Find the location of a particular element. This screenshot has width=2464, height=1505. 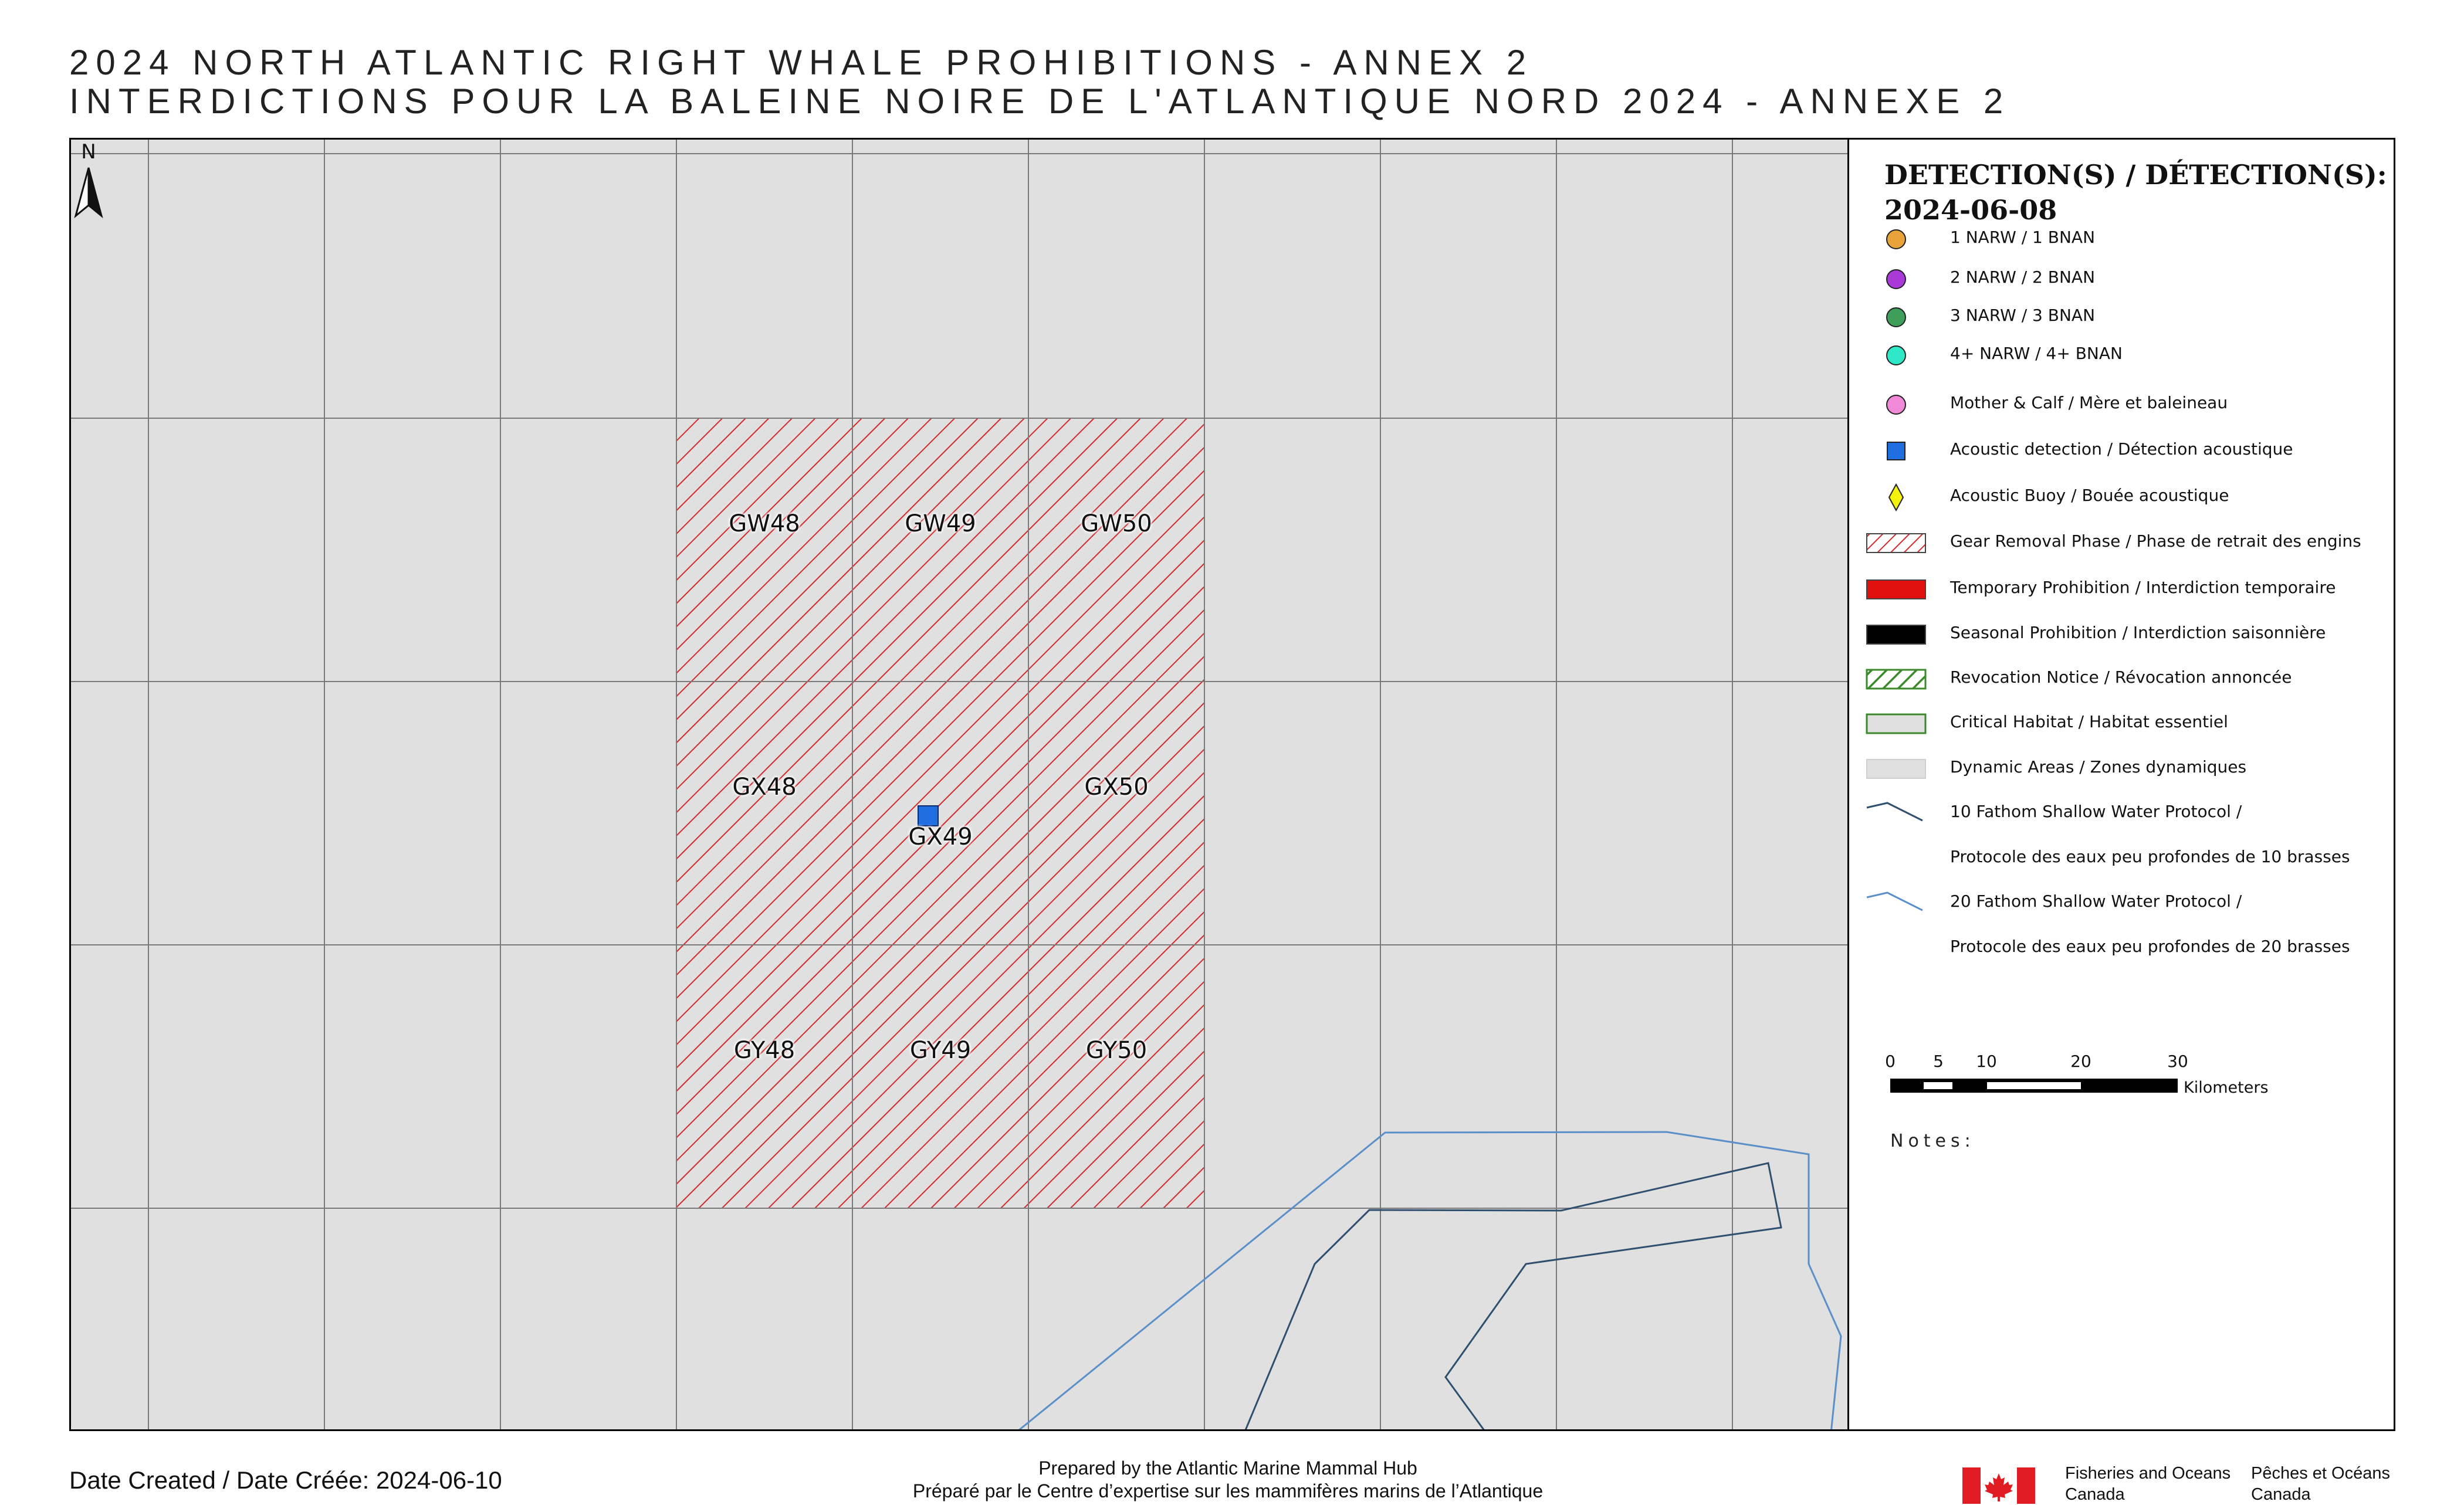

legend-item-label: 3 NARW / 3 BNAN is located at coordinates (2023, 315).